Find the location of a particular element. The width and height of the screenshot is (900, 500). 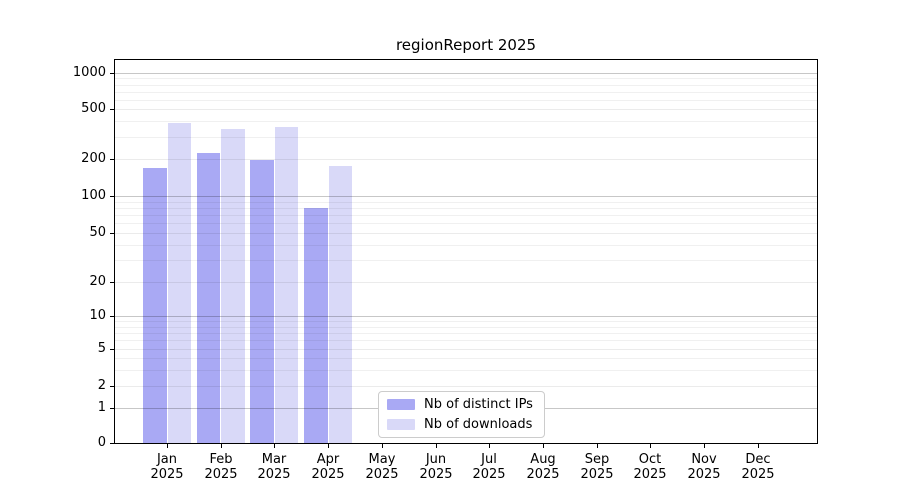

left-spine is located at coordinates (114, 251).